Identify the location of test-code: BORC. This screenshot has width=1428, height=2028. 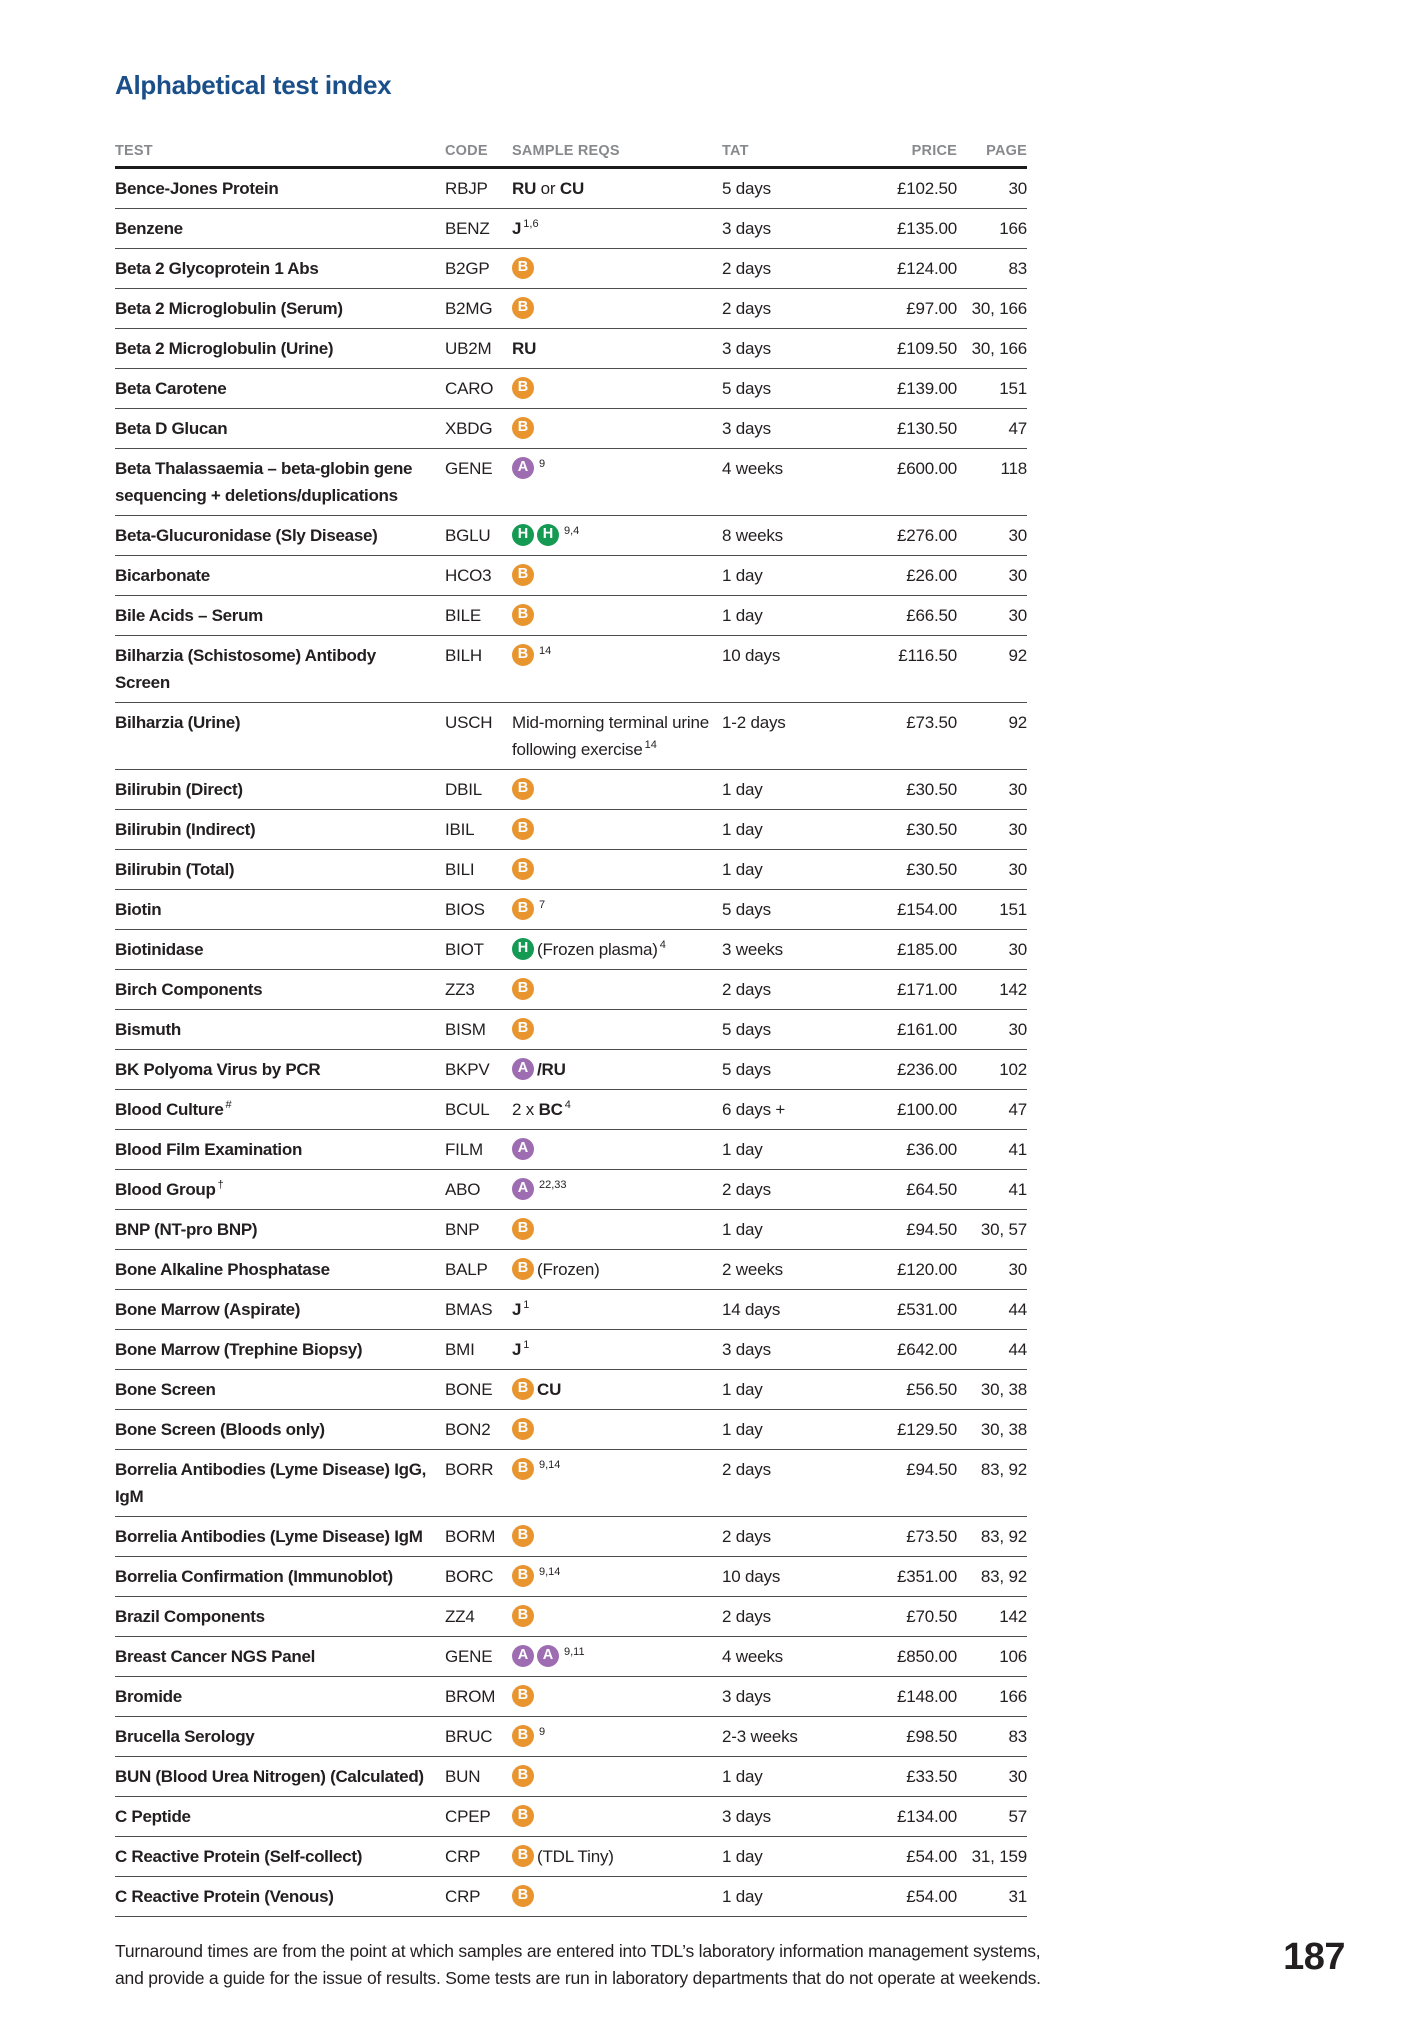
(469, 1576).